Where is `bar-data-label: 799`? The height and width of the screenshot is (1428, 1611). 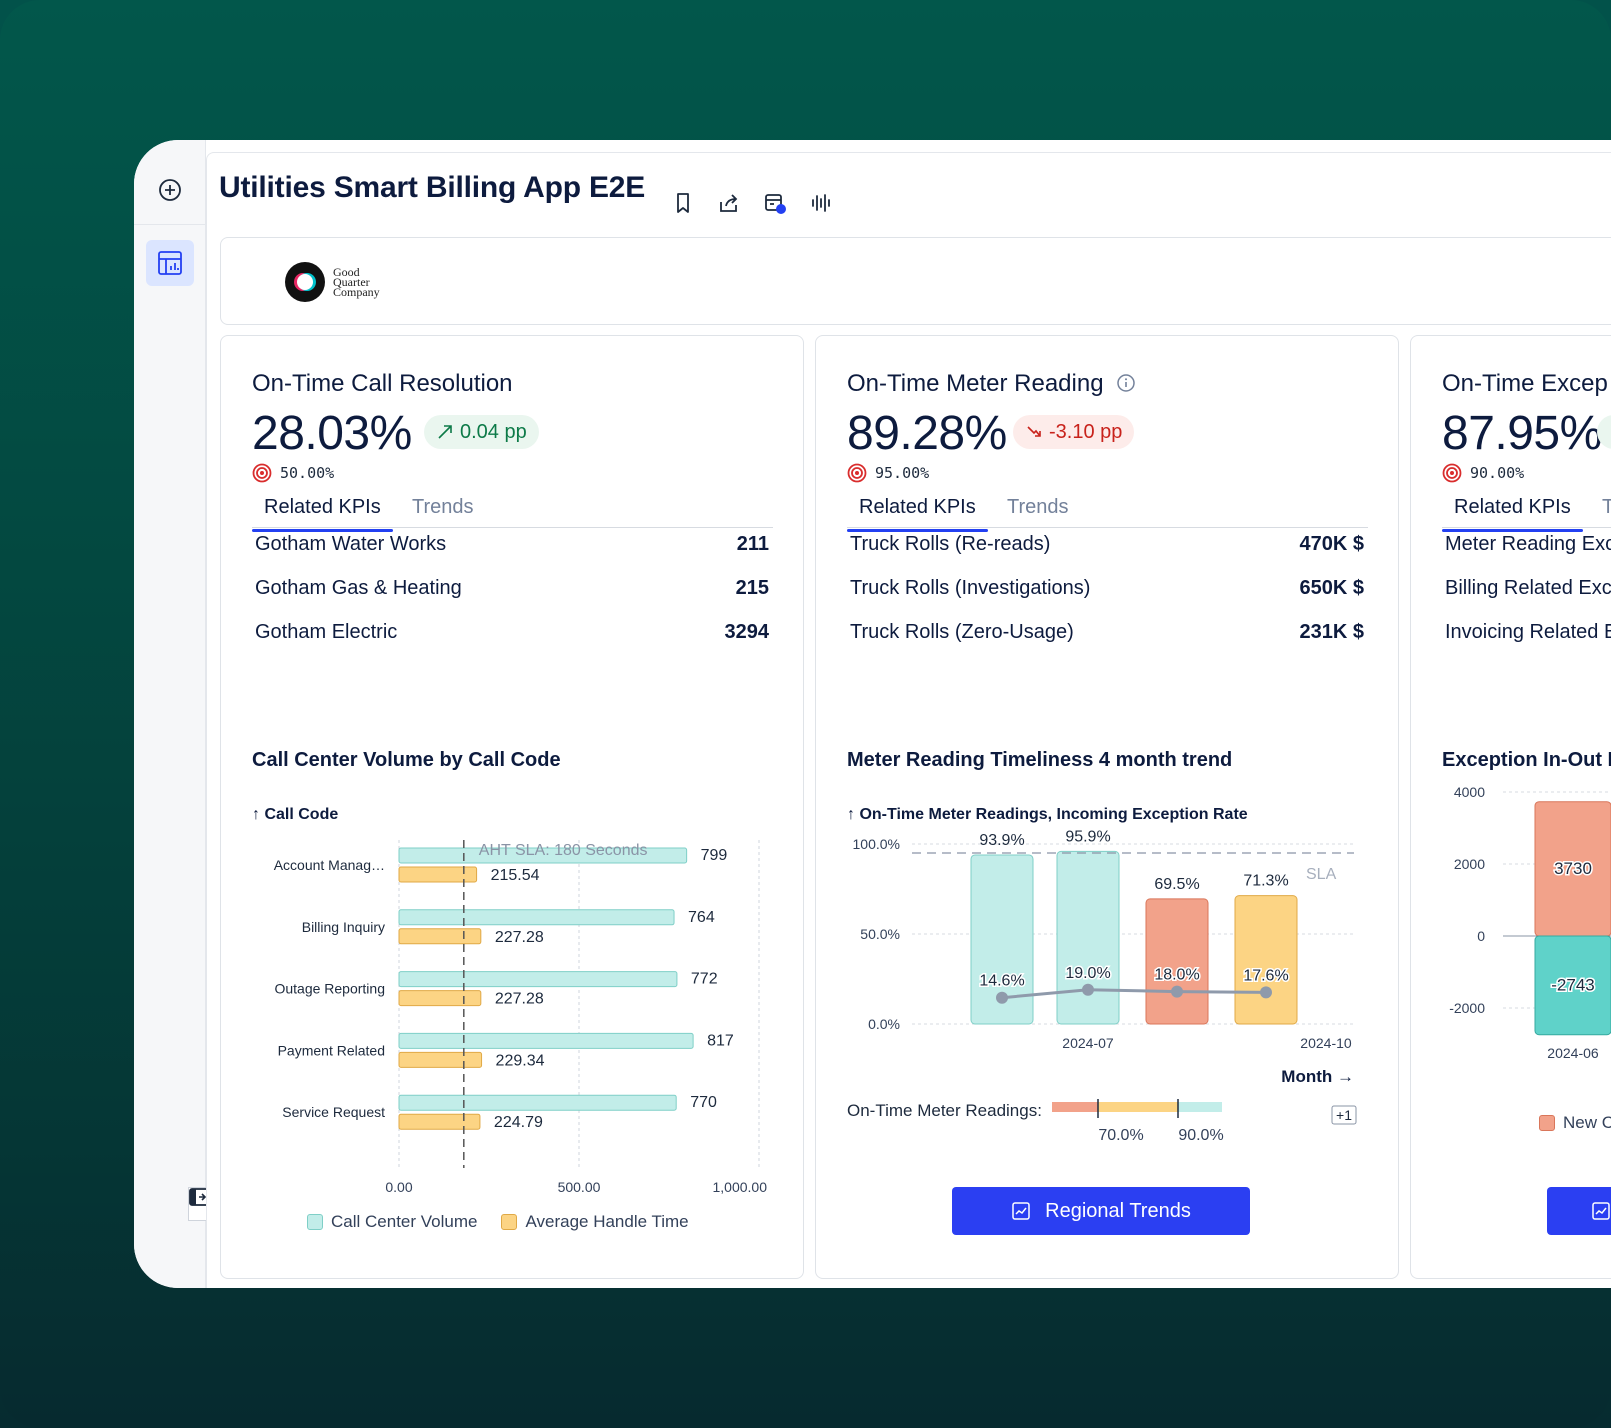 bar-data-label: 799 is located at coordinates (714, 855).